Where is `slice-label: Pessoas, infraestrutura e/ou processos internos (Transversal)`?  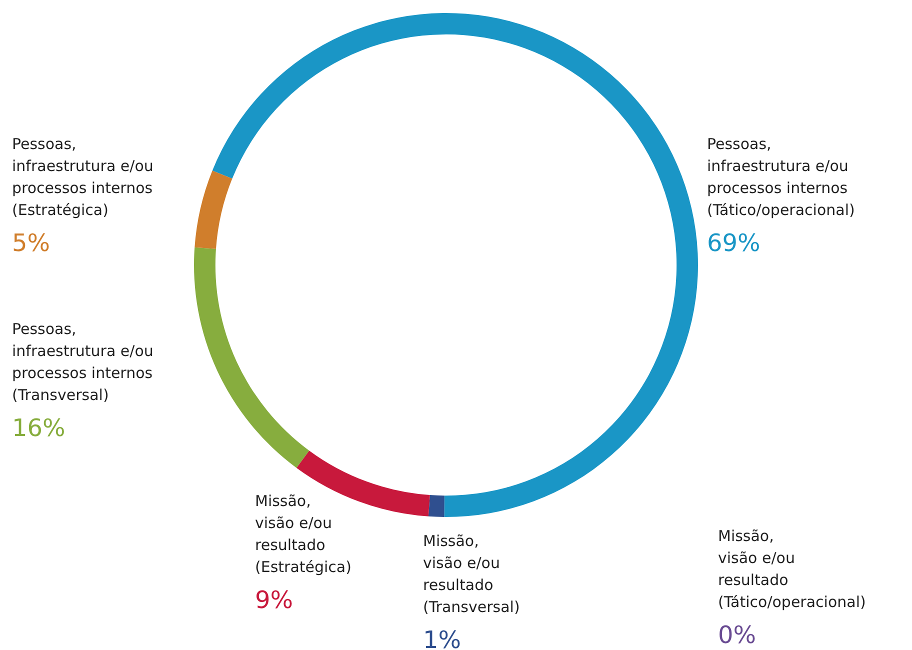
slice-label: Pessoas, infraestrutura e/ou processos internos (Transversal) is located at coordinates (83, 362).